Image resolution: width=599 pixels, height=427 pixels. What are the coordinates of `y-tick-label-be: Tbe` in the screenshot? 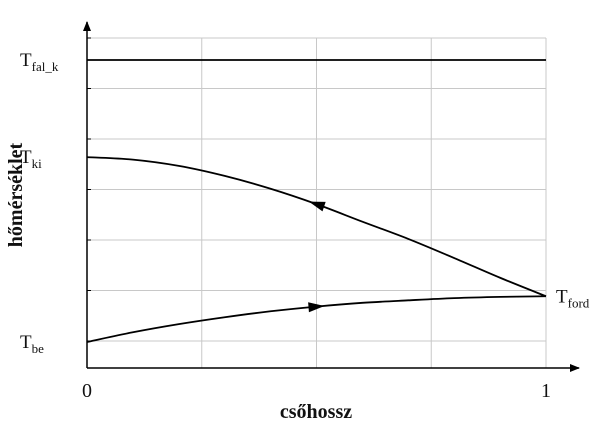 It's located at (32, 344).